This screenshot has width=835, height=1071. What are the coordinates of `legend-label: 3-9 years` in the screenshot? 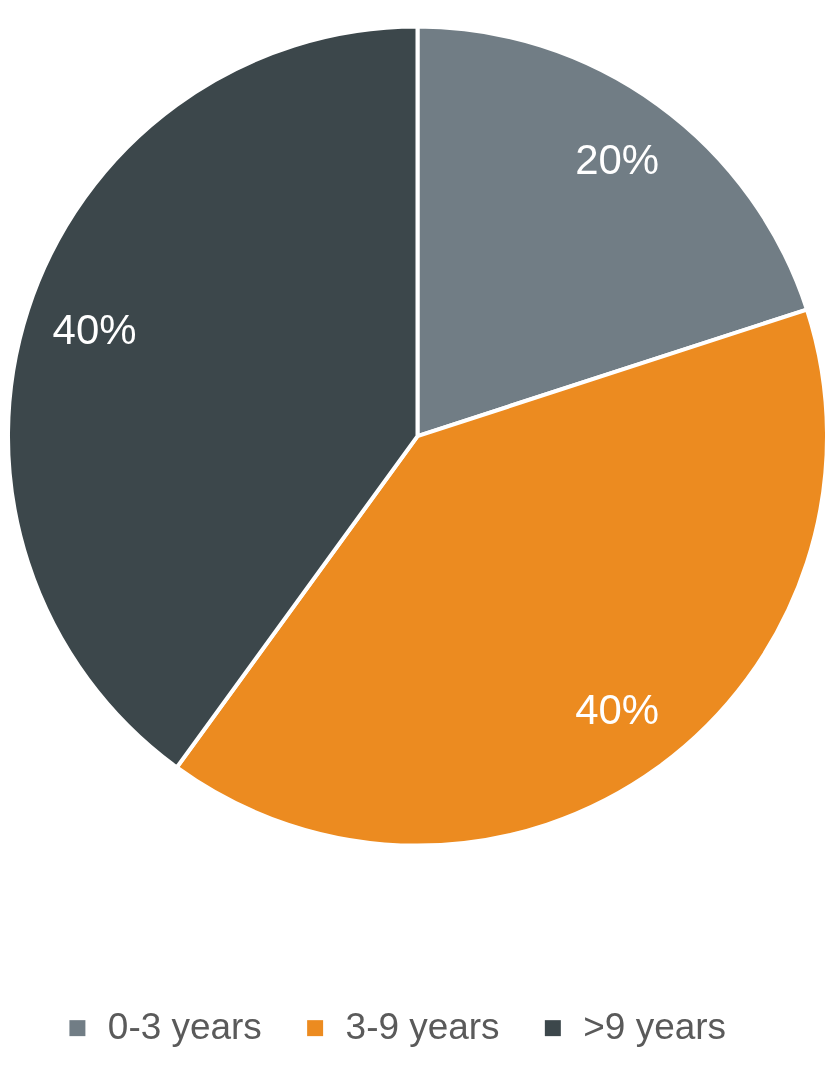 It's located at (422, 1027).